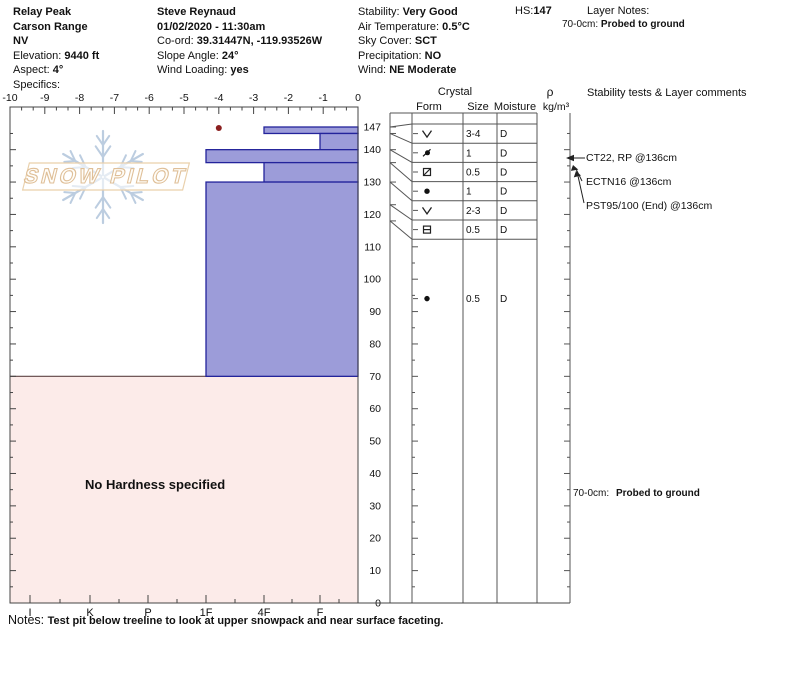  I want to click on wind-loading-line: Wind Loading: yes, so click(239, 70).